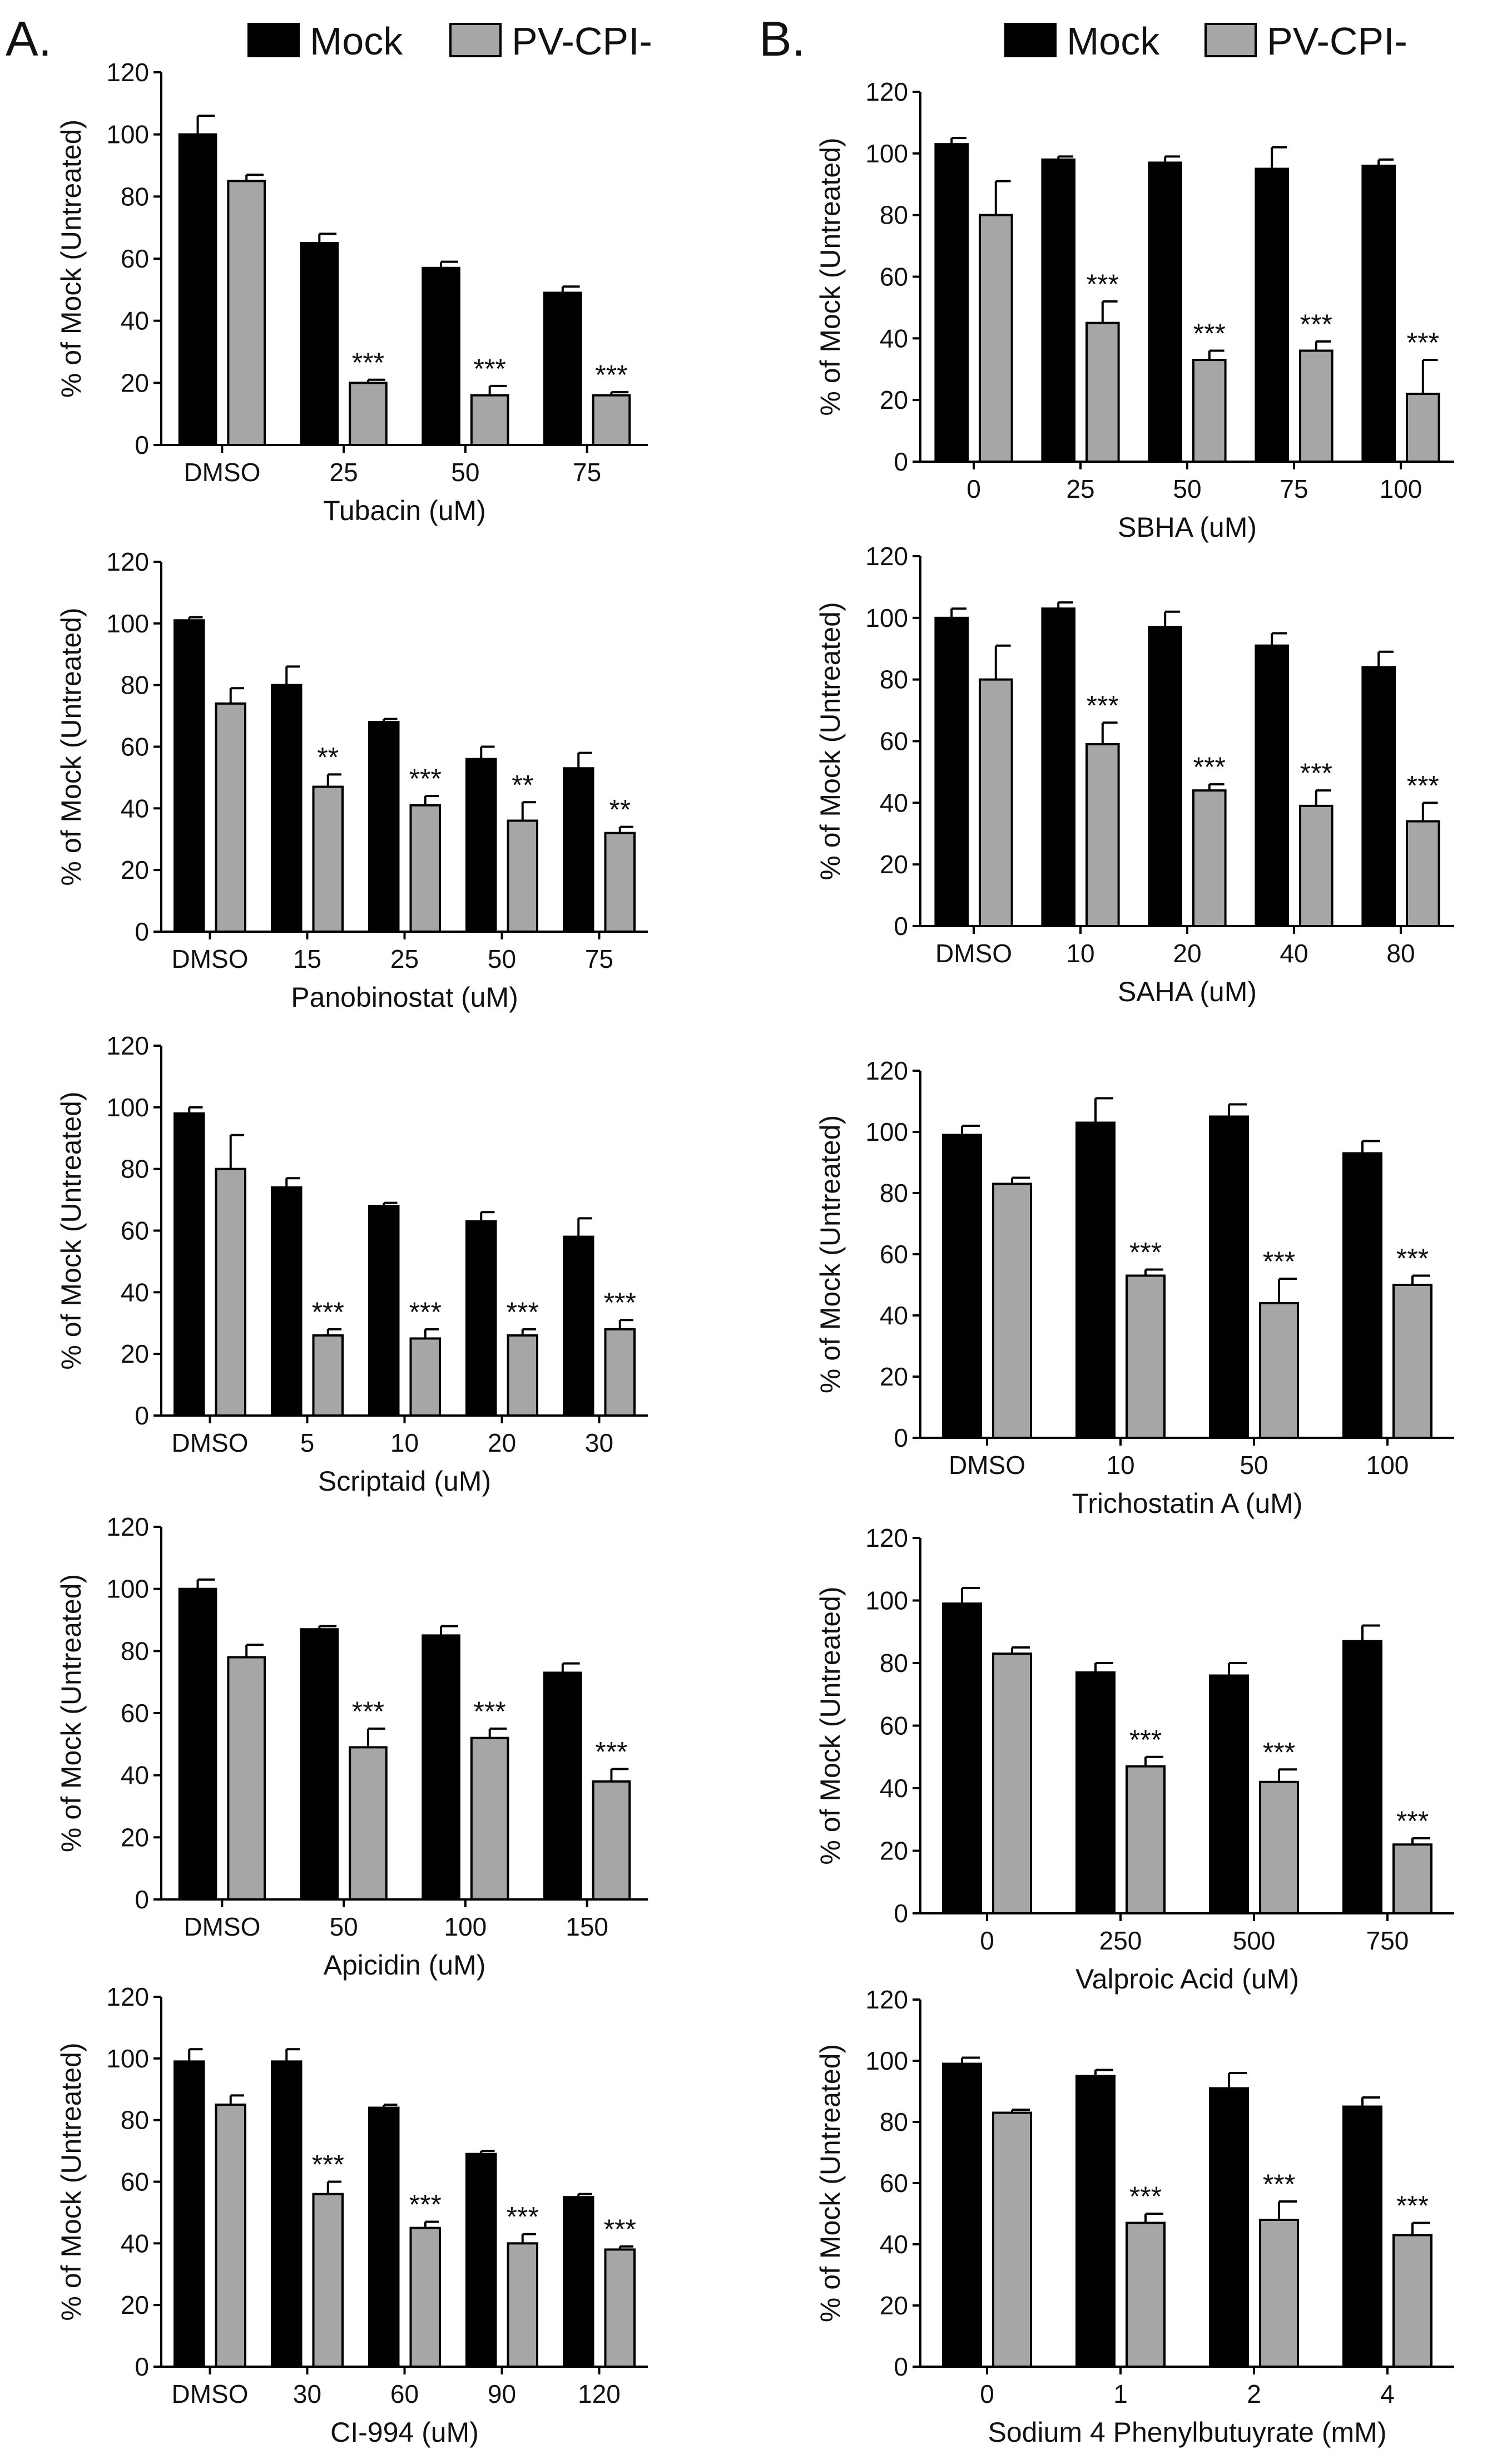 The width and height of the screenshot is (1502, 2464). What do you see at coordinates (404, 2393) in the screenshot?
I see `x-tick-label: 60` at bounding box center [404, 2393].